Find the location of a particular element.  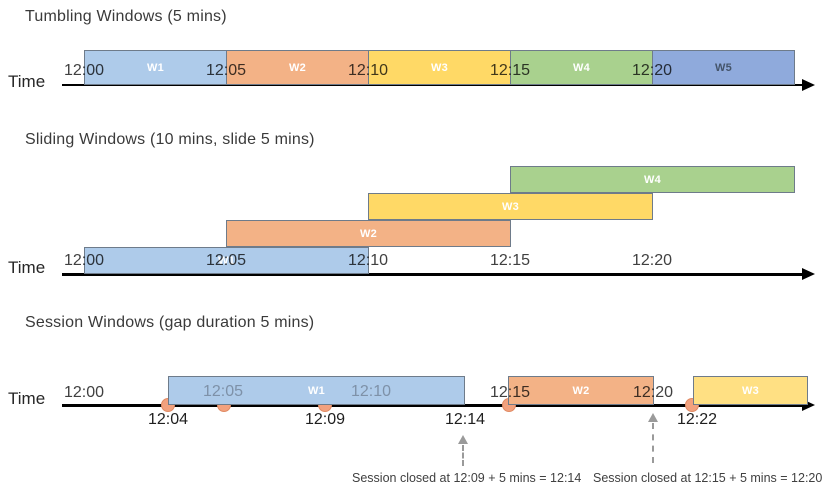

sliding-window-w1: W1 is located at coordinates (226, 260).